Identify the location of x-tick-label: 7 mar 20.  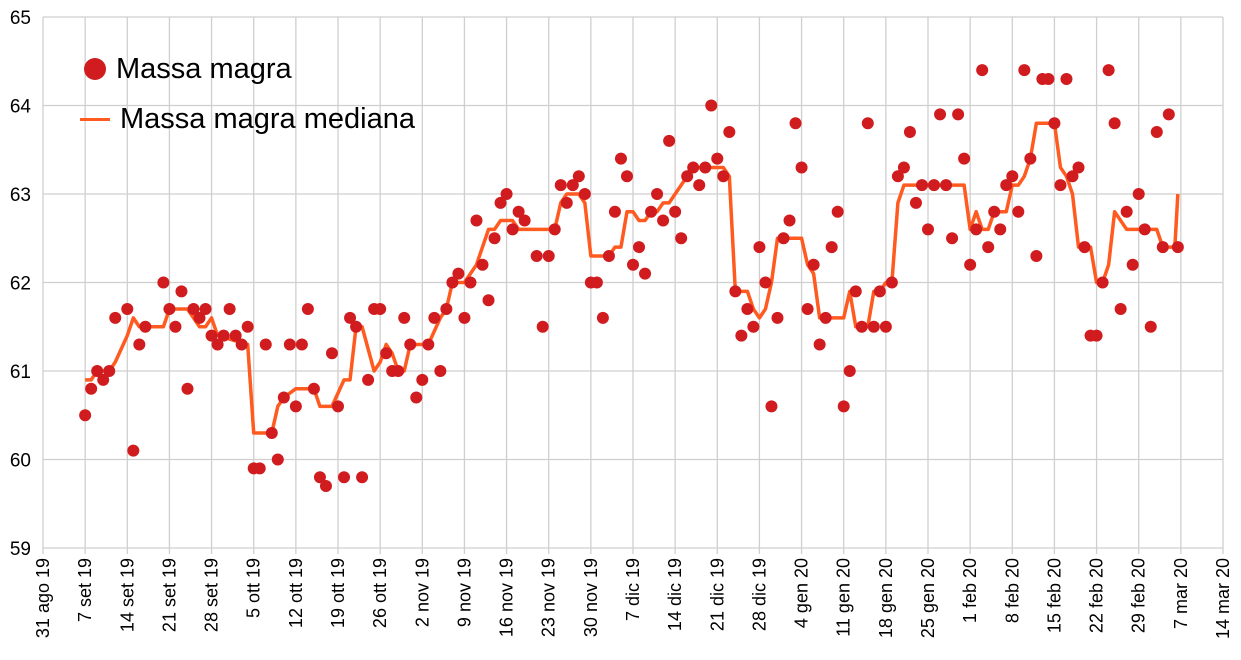
(1181, 593).